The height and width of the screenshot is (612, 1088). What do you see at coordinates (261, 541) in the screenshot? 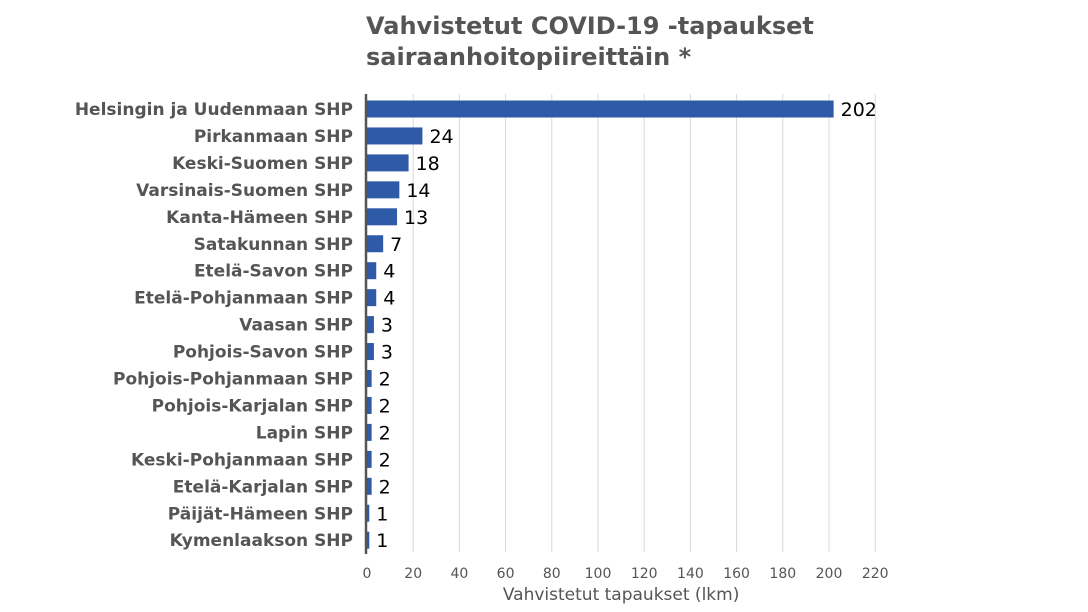
I see `category-label: Kymenlaakson SHP` at bounding box center [261, 541].